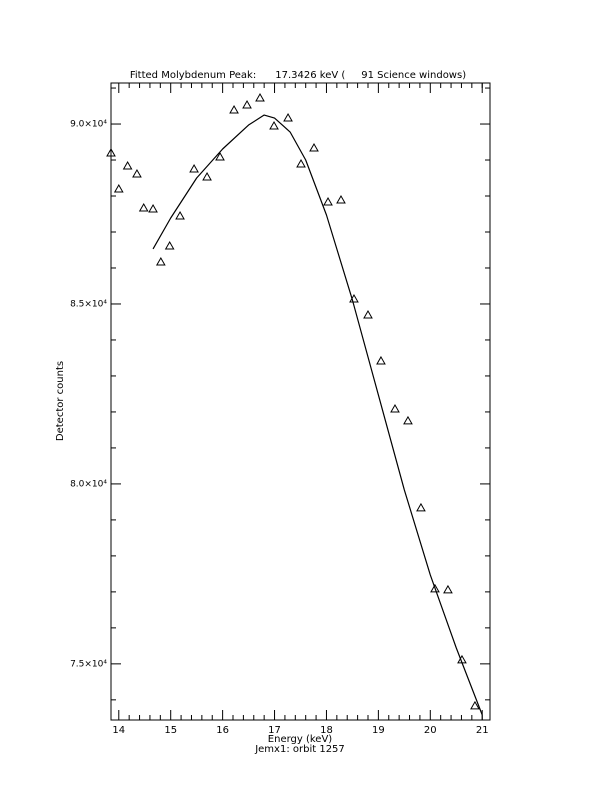 The height and width of the screenshot is (796, 612). Describe the element at coordinates (88, 664) in the screenshot. I see `y-tick-label: 7.5×10⁴` at that location.